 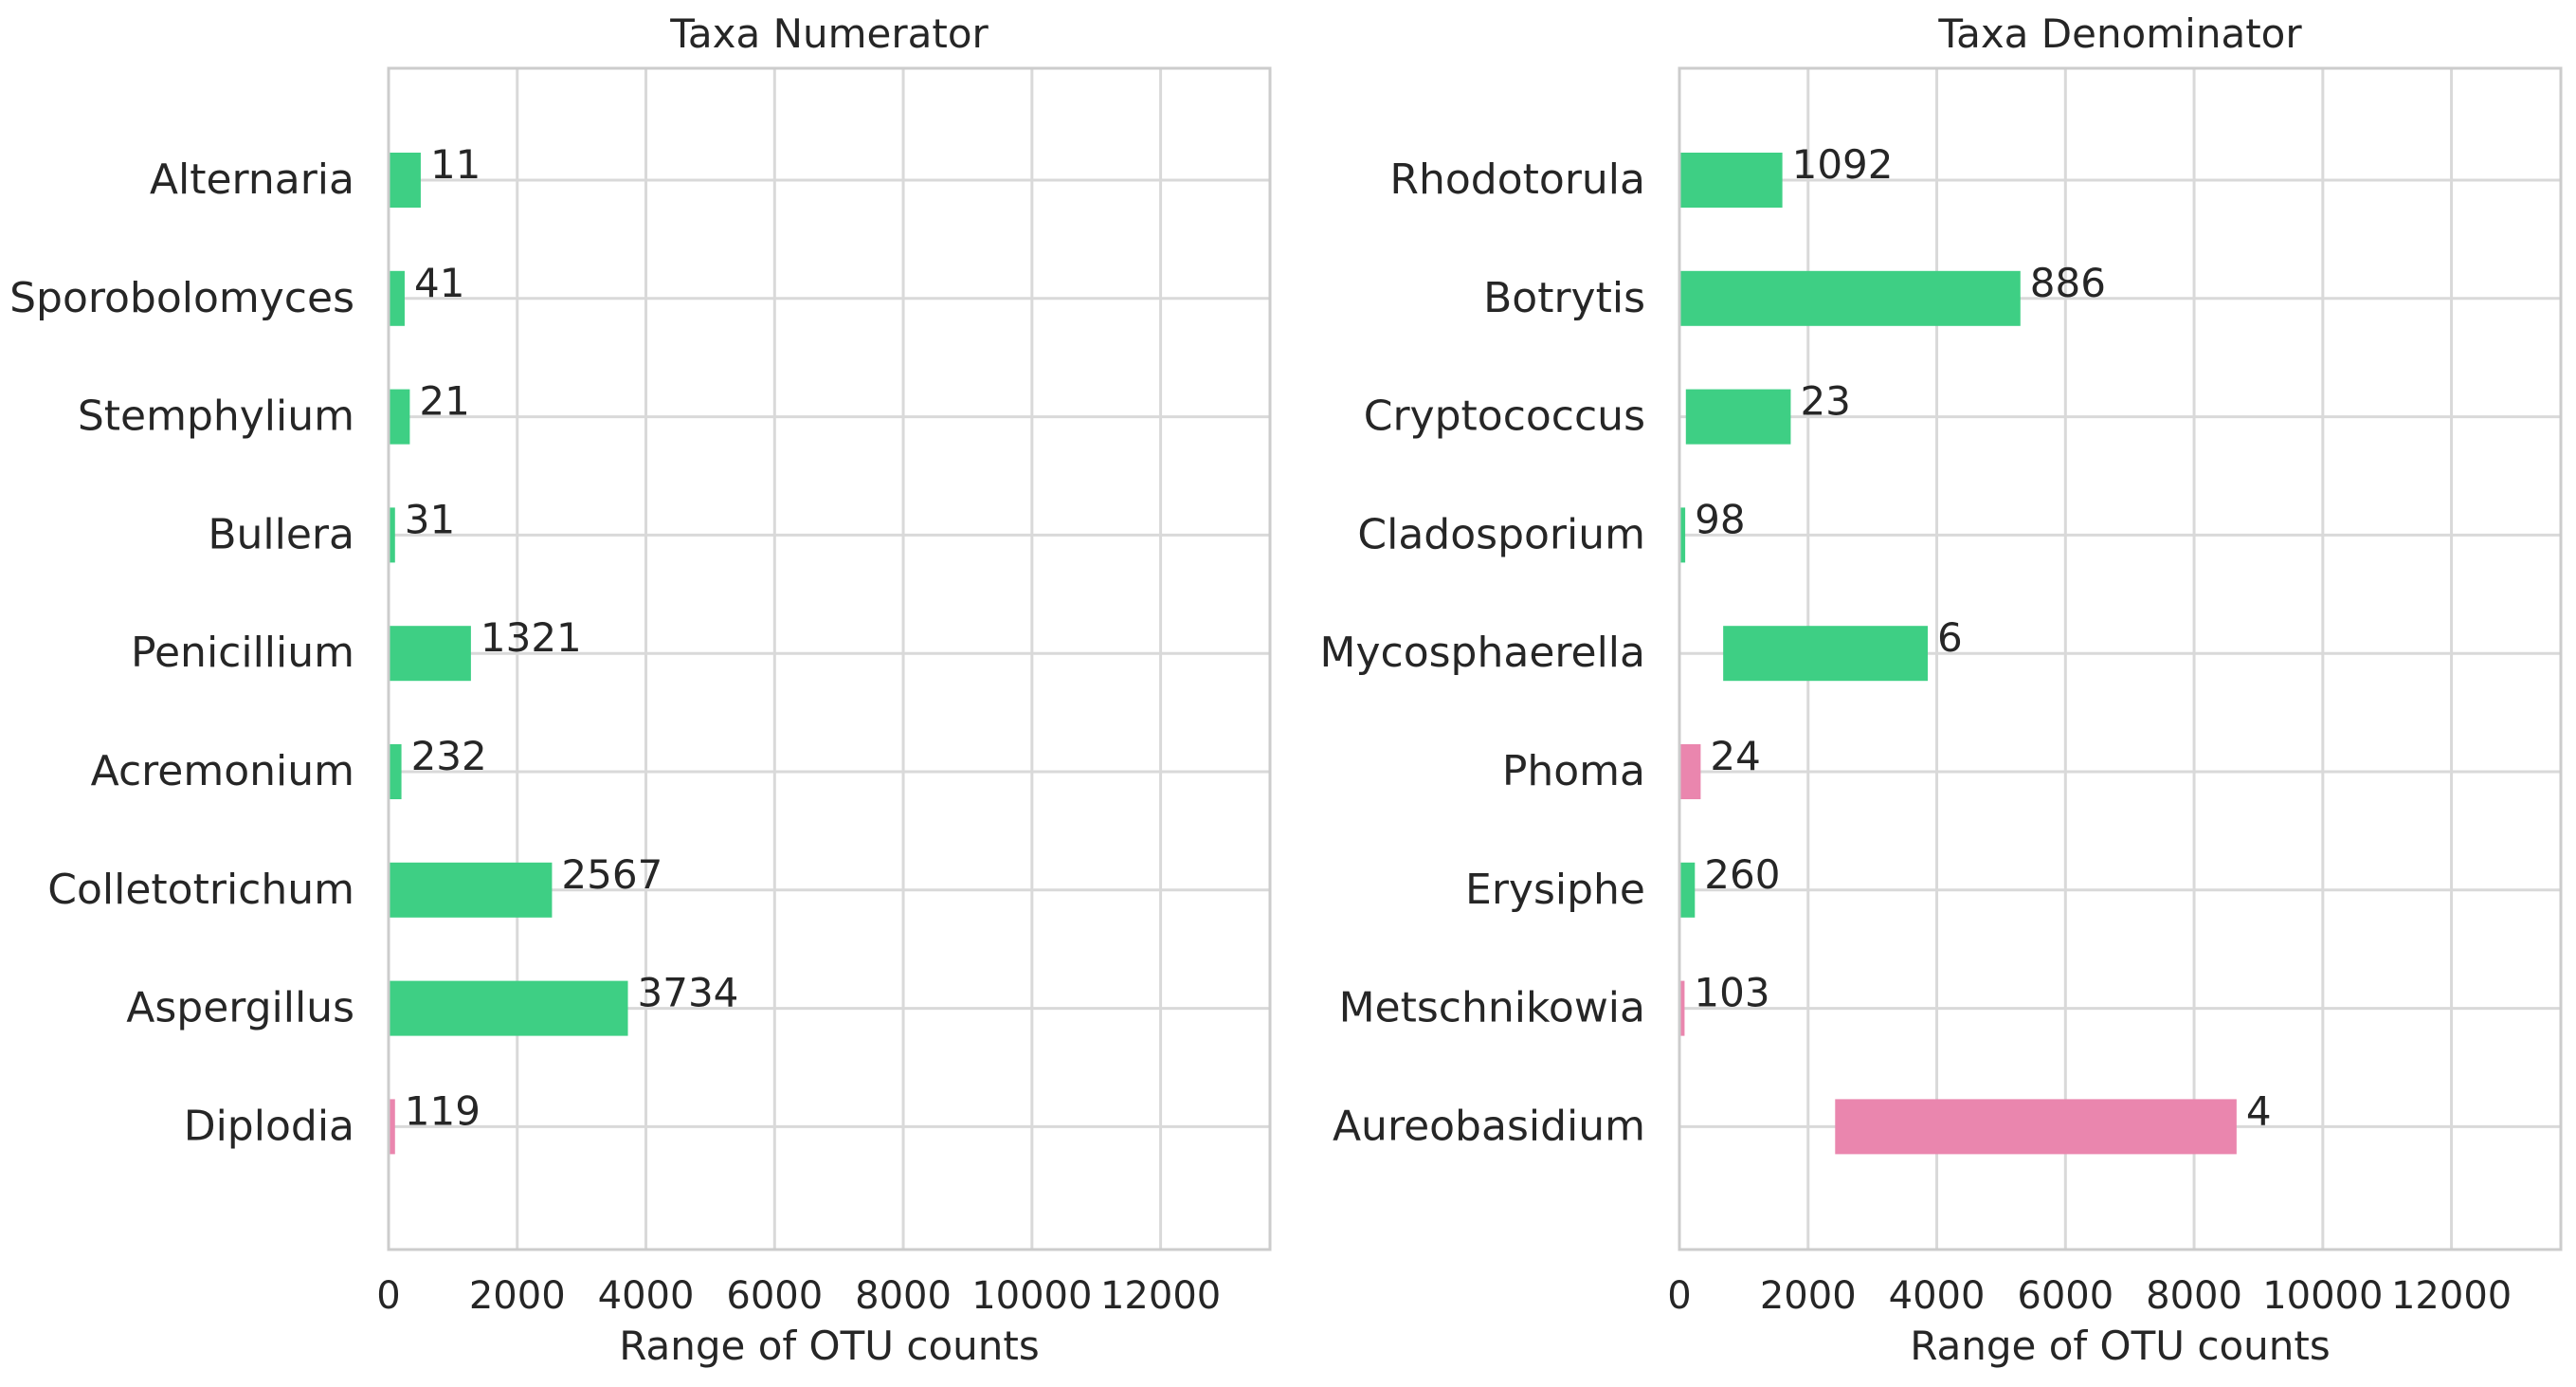 I want to click on category-label: Botrytis, so click(x=1564, y=298).